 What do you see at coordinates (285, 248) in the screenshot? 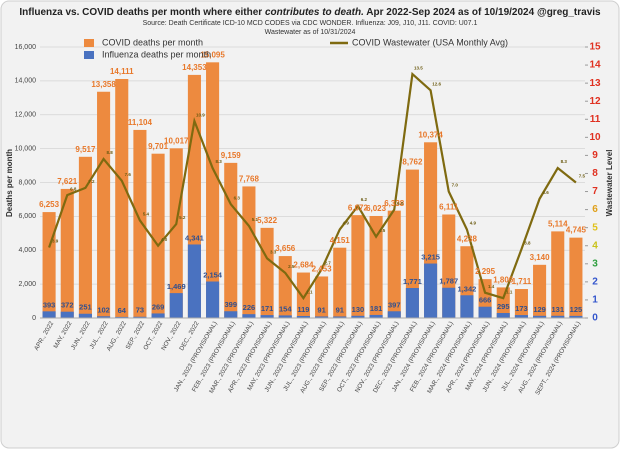
I see `bar-value-label: 3,656` at bounding box center [285, 248].